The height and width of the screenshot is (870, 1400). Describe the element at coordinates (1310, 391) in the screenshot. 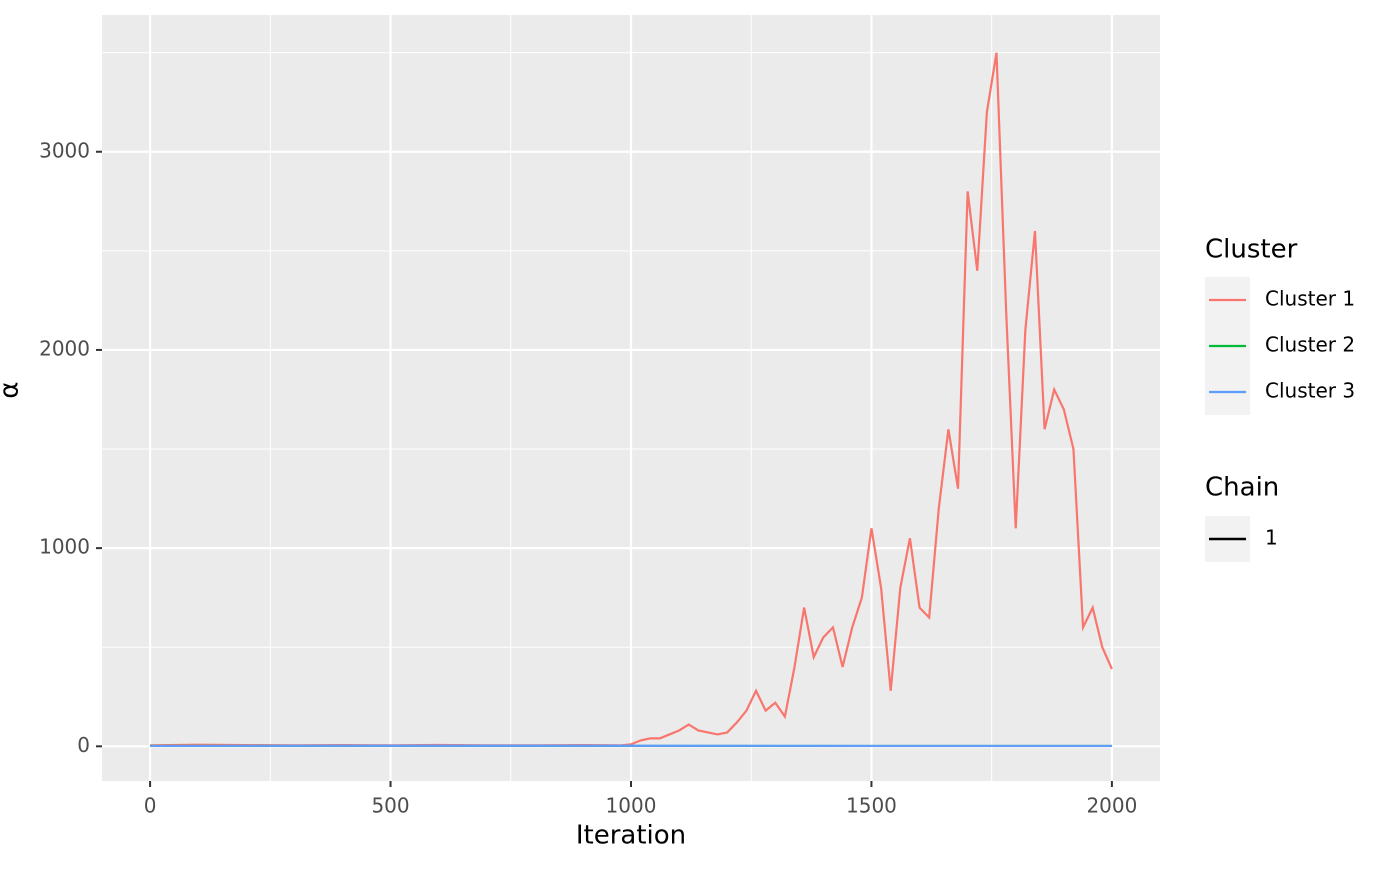

I see `legend-label: Cluster 3` at that location.